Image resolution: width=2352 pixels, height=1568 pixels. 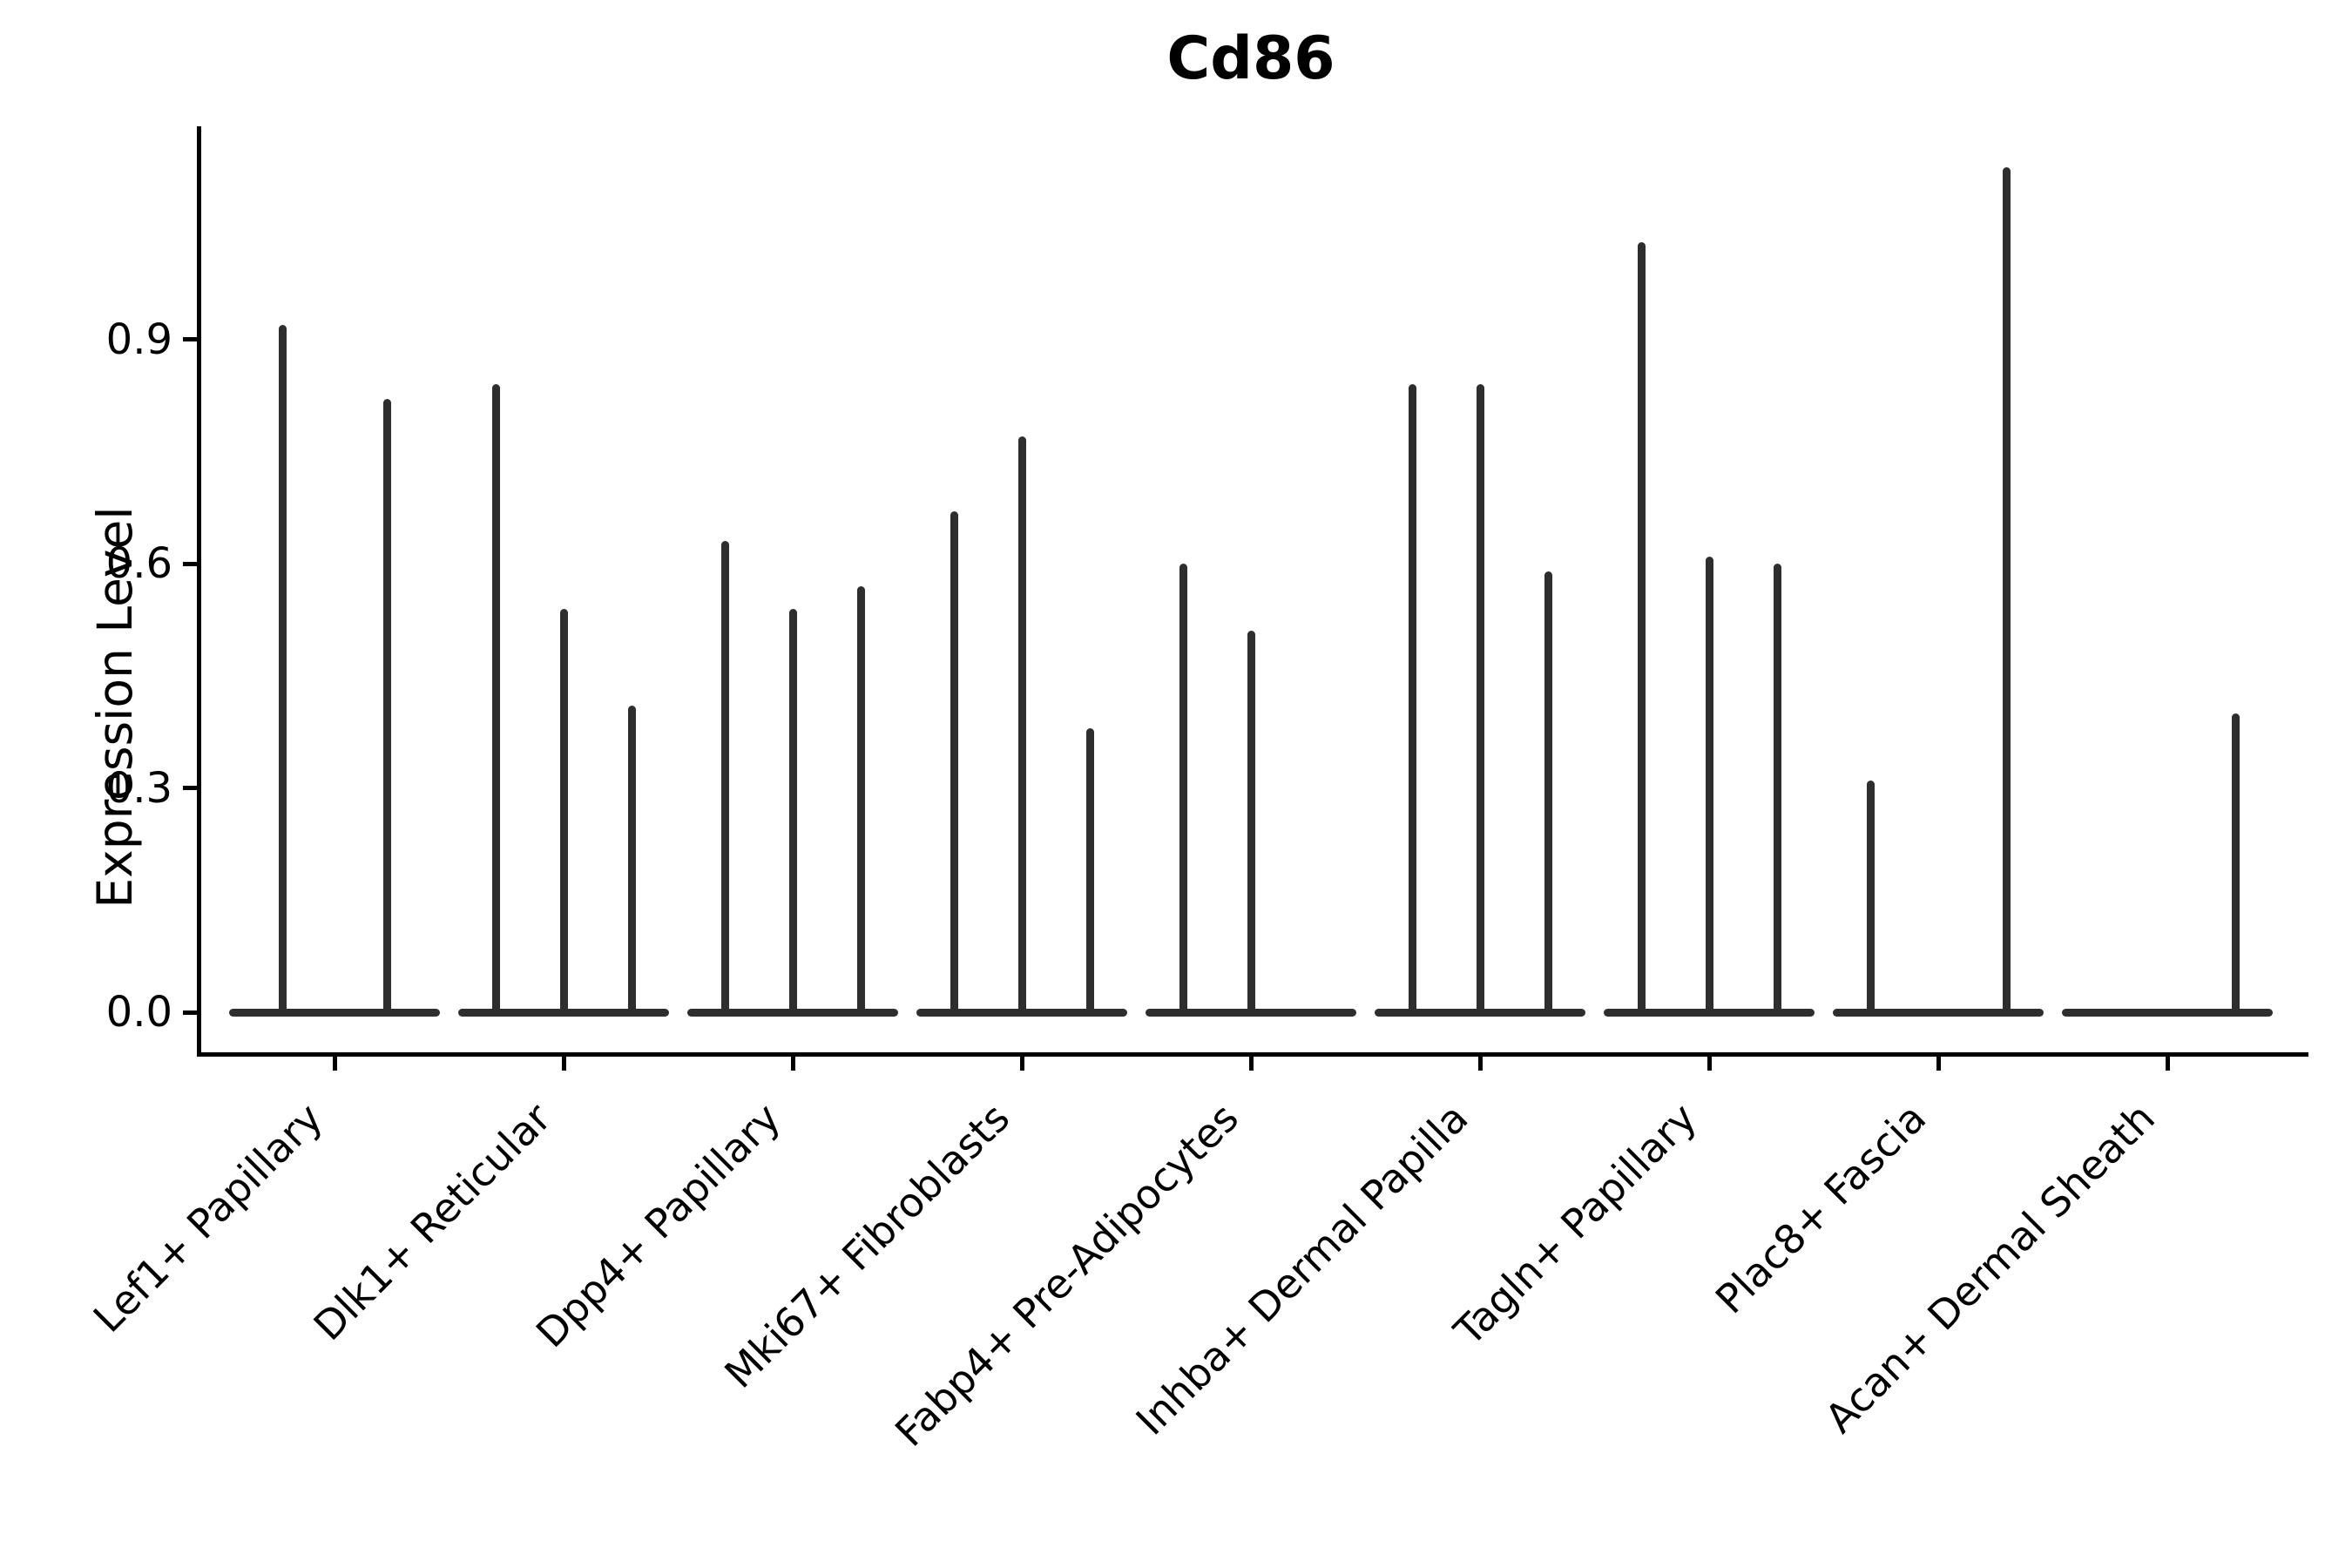 What do you see at coordinates (1576, 1224) in the screenshot?
I see `x-tick-label: Tagln+ Papillary` at bounding box center [1576, 1224].